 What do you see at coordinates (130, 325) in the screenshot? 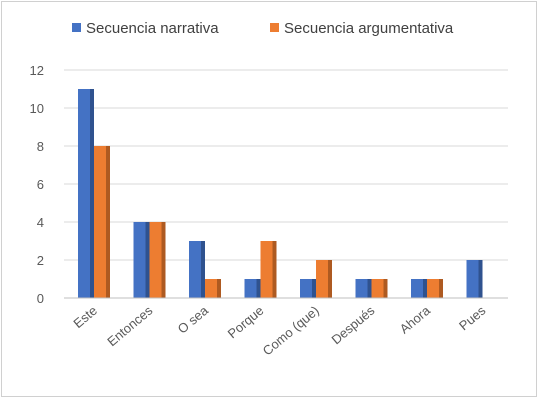
I see `x-tick-label: Entonces` at bounding box center [130, 325].